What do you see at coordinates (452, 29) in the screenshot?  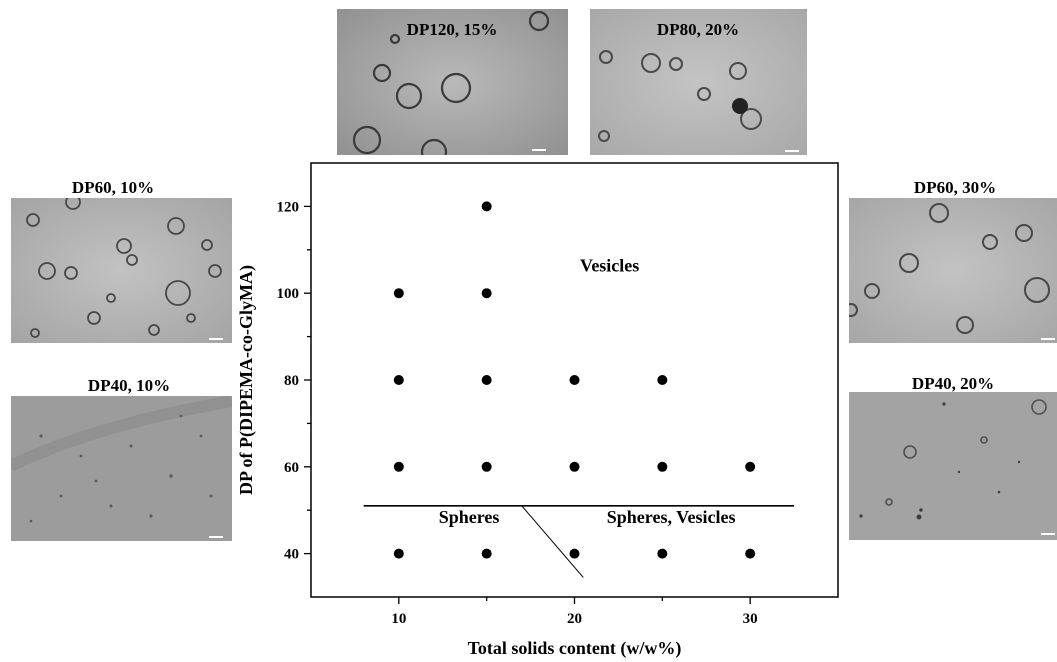 I see `micrograph-title-dp120-15: DP120, 15%` at bounding box center [452, 29].